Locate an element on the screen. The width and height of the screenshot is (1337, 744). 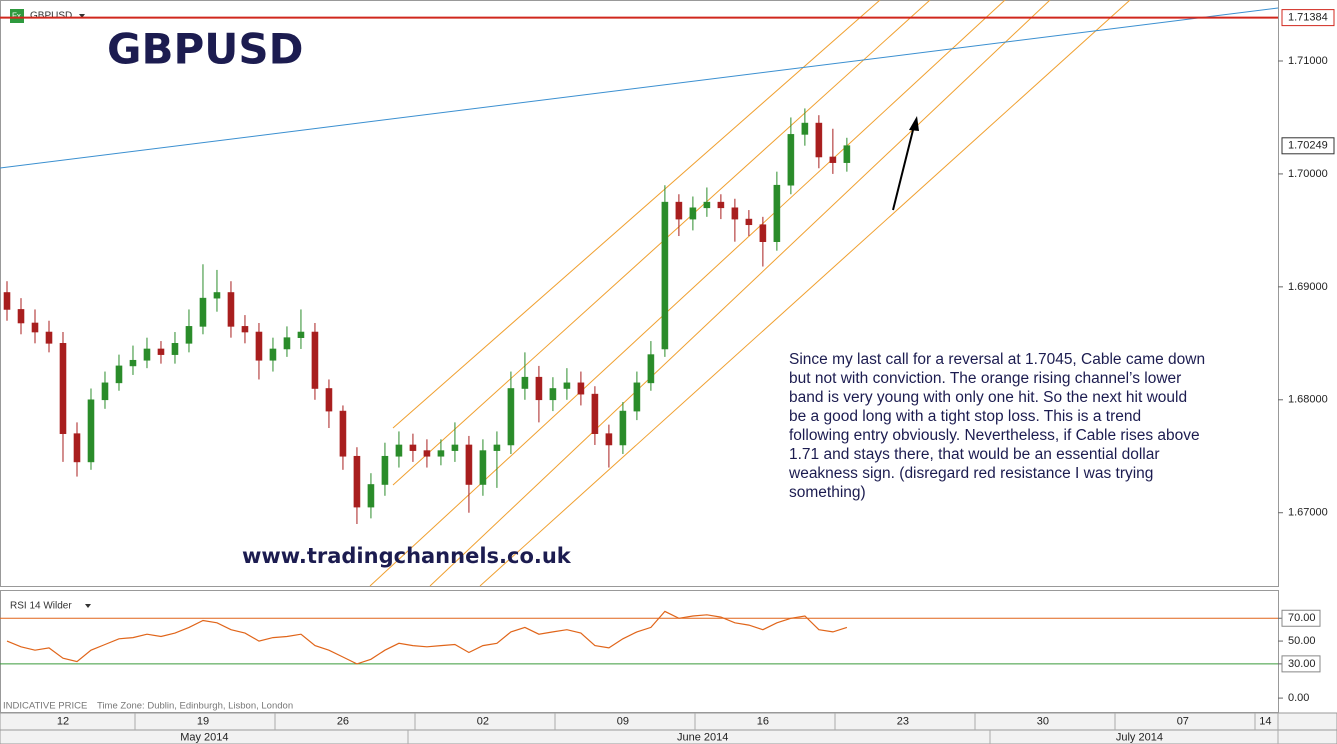
y-tick-label: 1.70000 is located at coordinates (1308, 174).